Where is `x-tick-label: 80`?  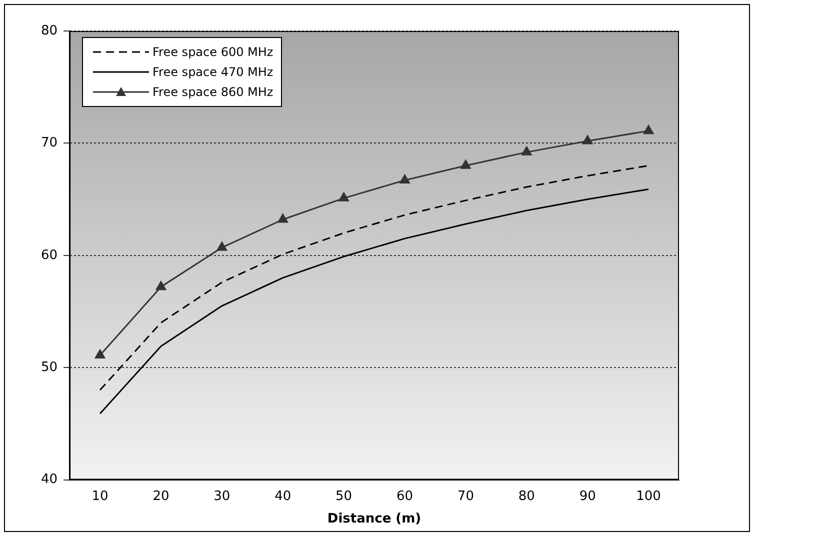
x-tick-label: 80 is located at coordinates (526, 496).